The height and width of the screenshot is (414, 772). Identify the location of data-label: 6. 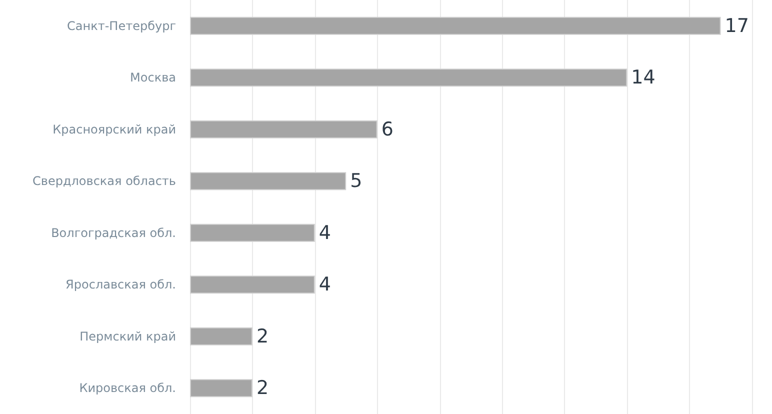
(387, 129).